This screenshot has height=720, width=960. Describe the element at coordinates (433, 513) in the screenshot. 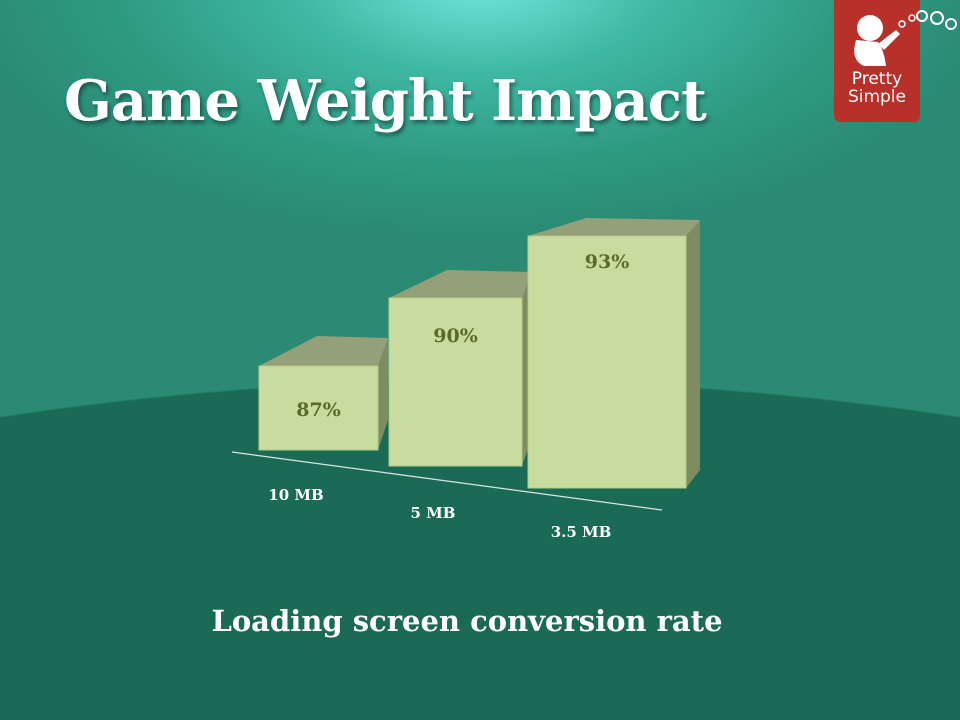

I see `x-tick-label: 5 MB` at that location.